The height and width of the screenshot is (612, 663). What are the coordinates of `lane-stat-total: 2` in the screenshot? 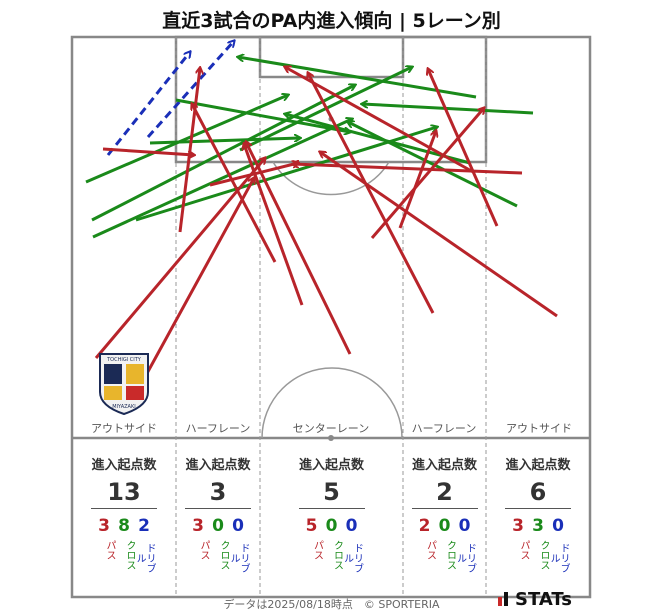 It's located at (444, 492).